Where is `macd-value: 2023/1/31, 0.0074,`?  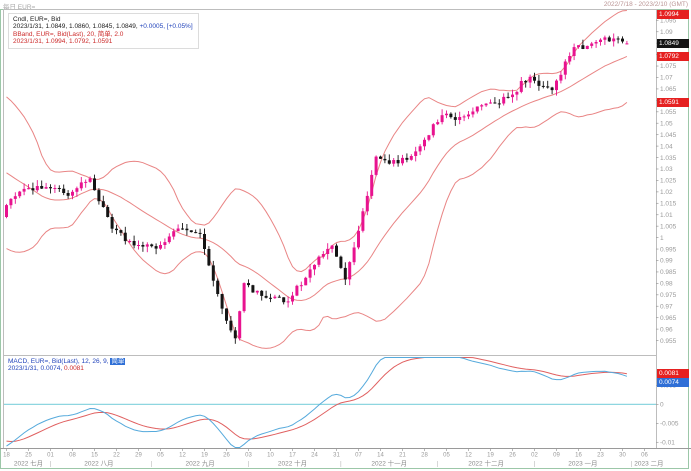 macd-value: 2023/1/31, 0.0074, is located at coordinates (35, 369).